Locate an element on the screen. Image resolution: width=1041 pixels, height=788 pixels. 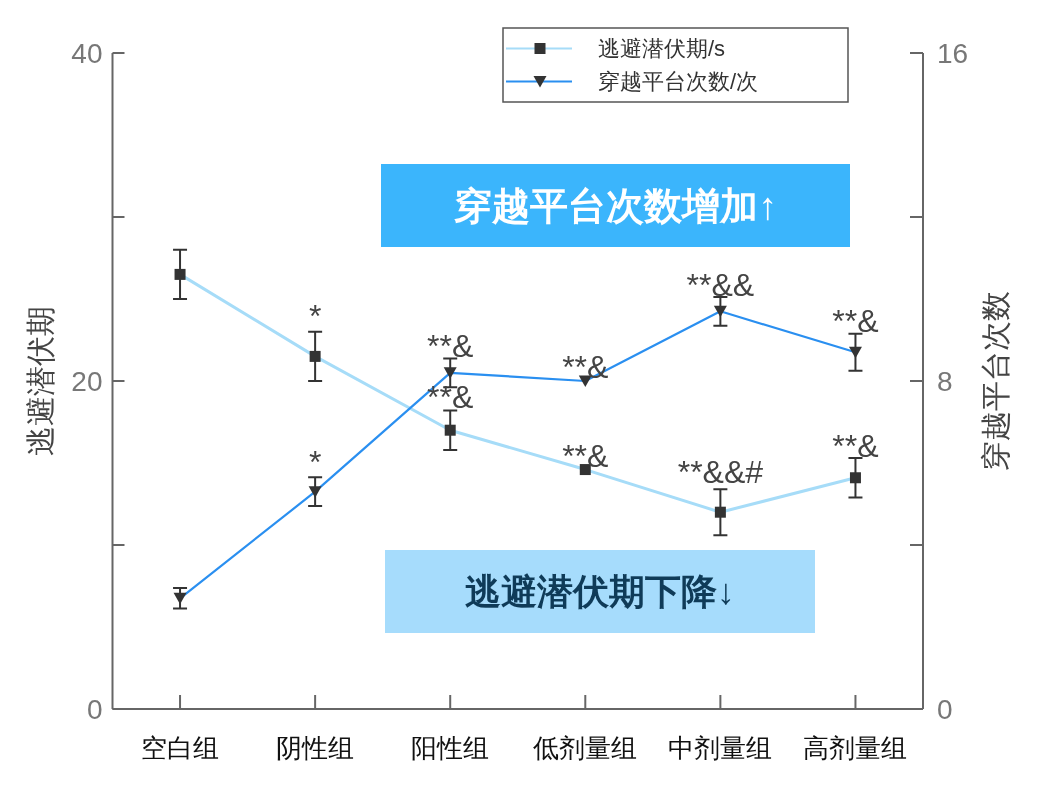
y-tick-label: 20 is located at coordinates (87, 381).